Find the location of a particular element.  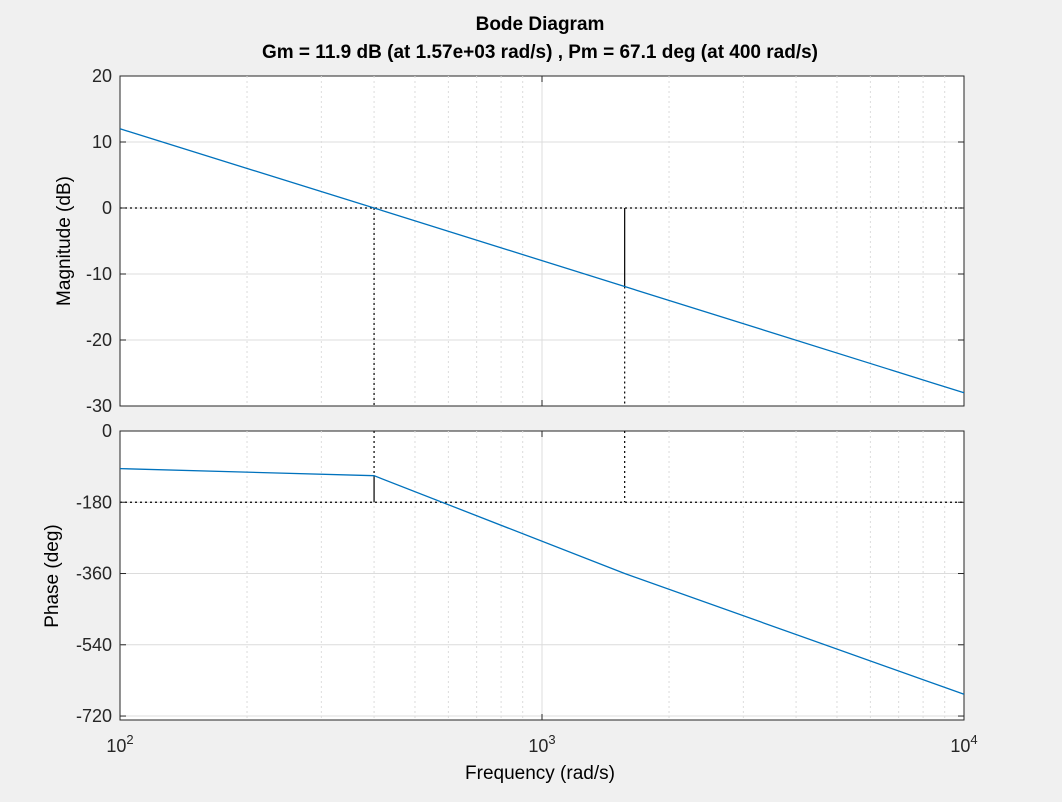

y-tick-label: -720 is located at coordinates (94, 716).